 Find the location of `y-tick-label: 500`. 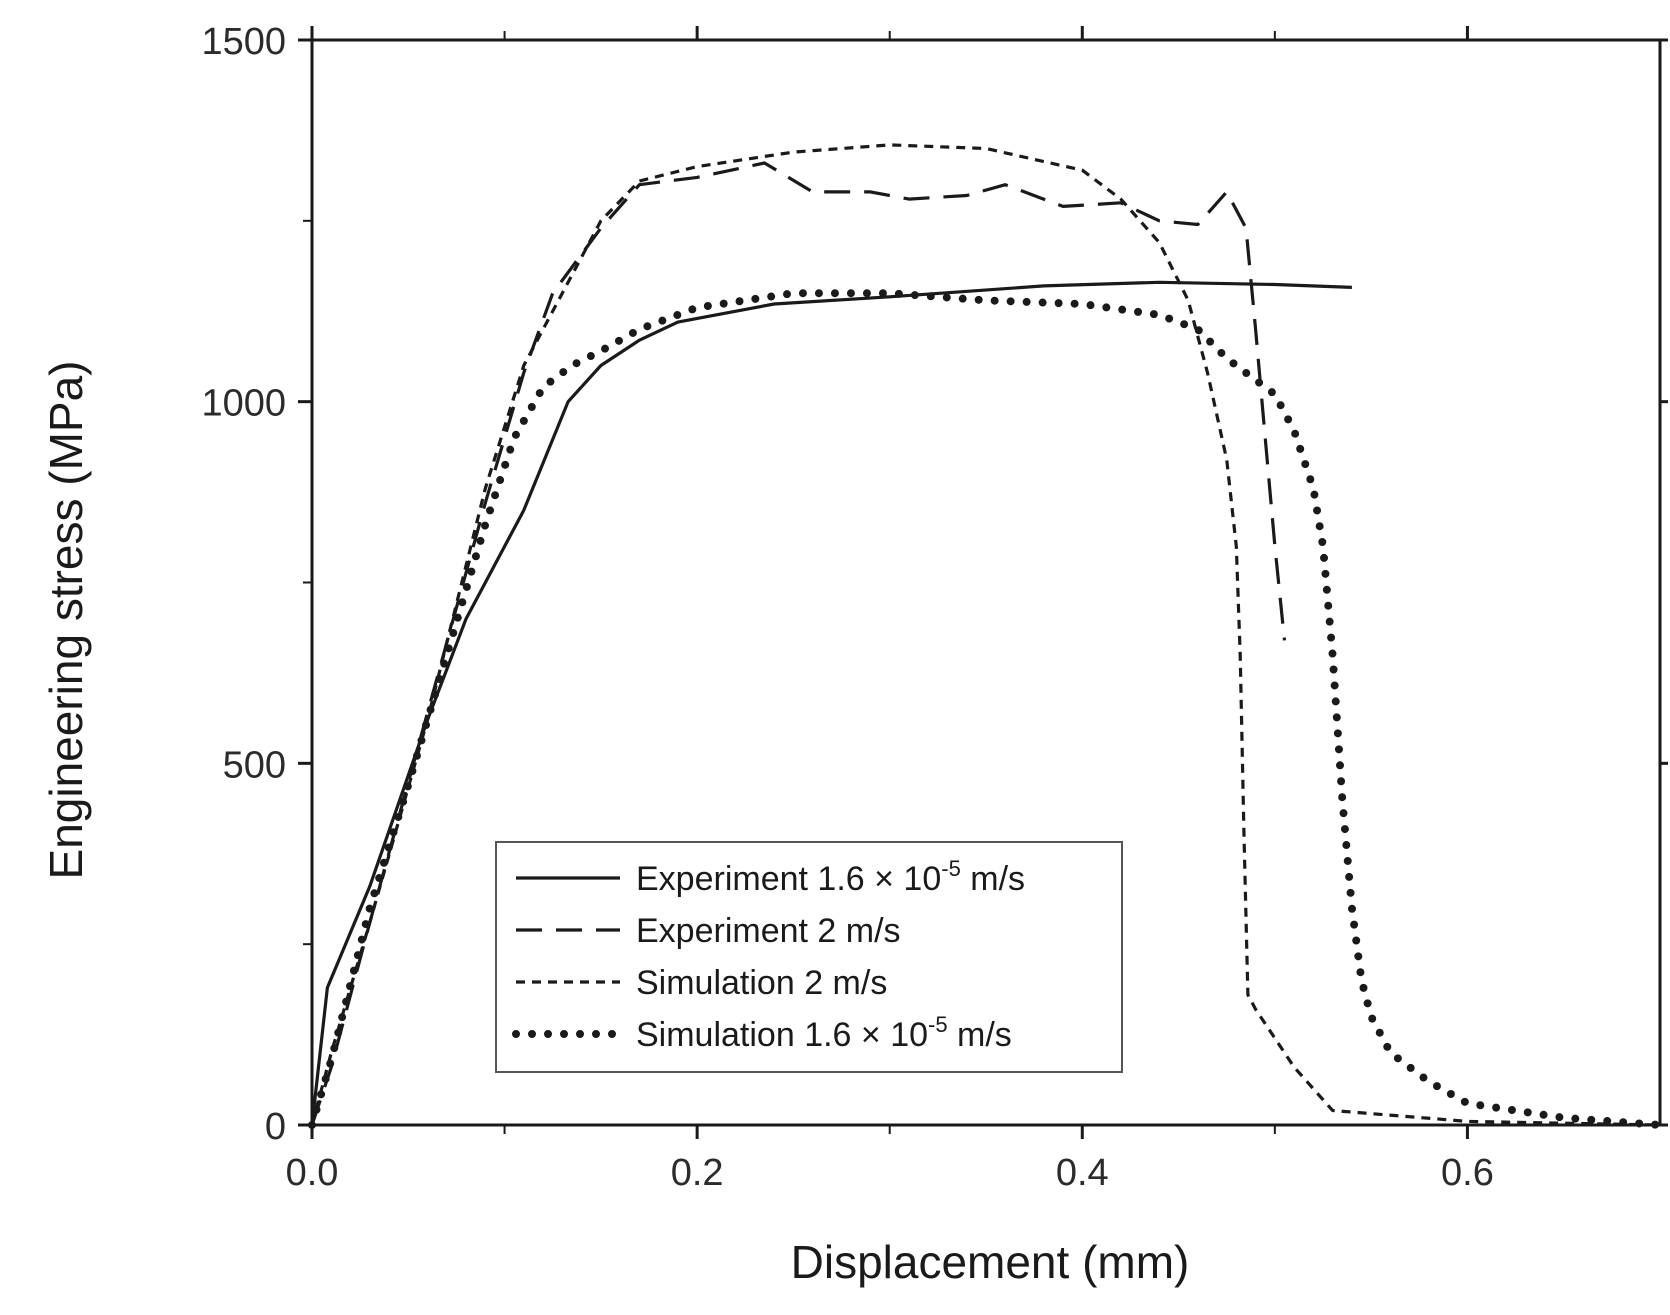

y-tick-label: 500 is located at coordinates (254, 765).